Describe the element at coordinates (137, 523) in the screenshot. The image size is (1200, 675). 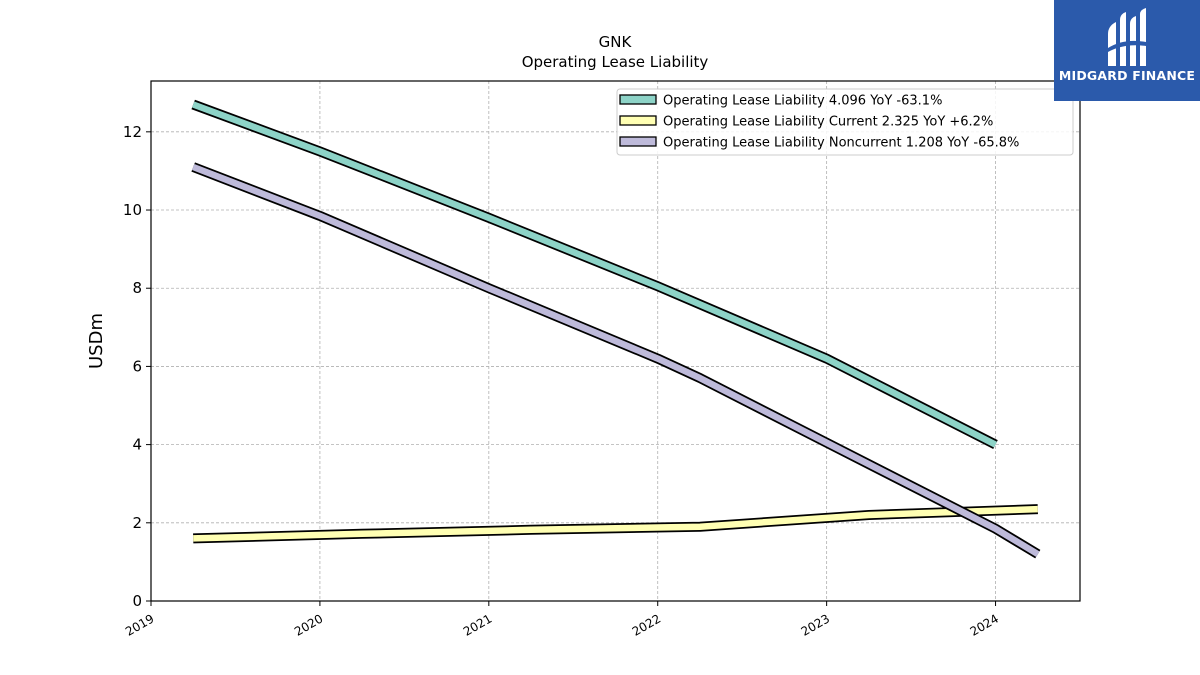
I see `y-tick-label: 2` at that location.